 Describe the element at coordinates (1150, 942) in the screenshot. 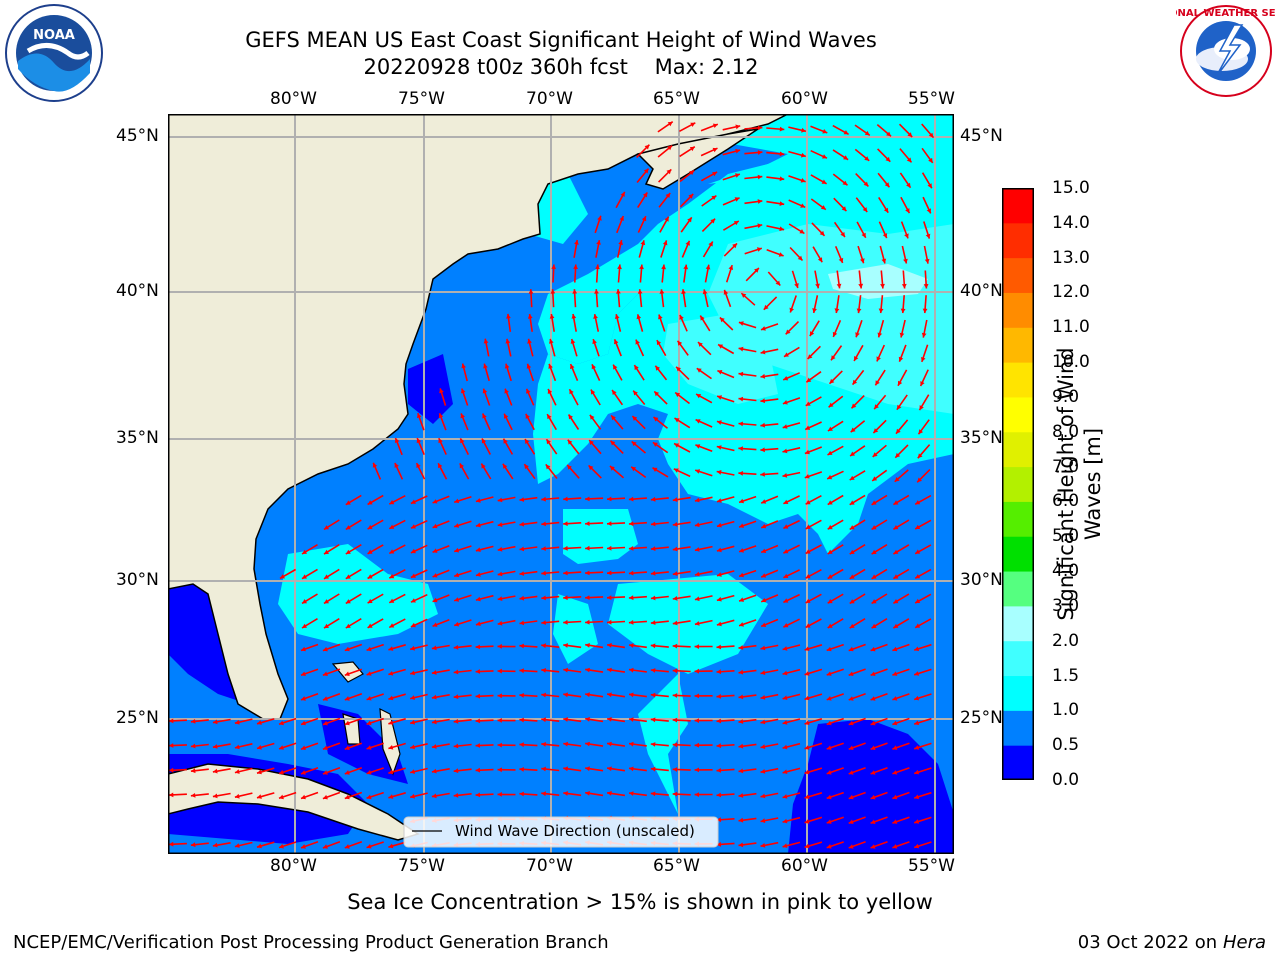

I see `run-date: 03 Oct 2022 on` at that location.